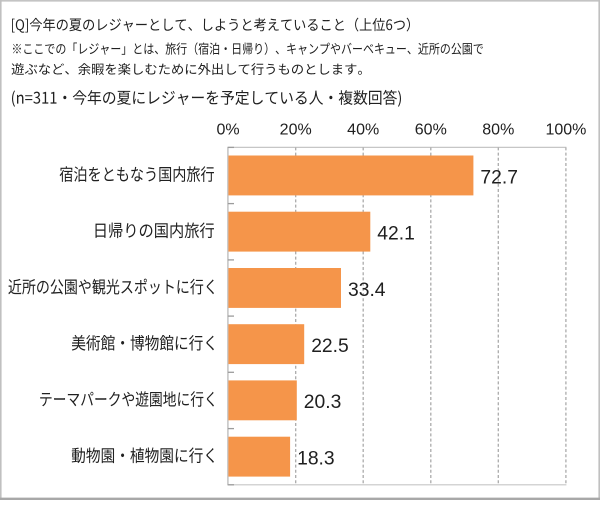  What do you see at coordinates (367, 290) in the screenshot?
I see `svg-text: 33.4` at bounding box center [367, 290].